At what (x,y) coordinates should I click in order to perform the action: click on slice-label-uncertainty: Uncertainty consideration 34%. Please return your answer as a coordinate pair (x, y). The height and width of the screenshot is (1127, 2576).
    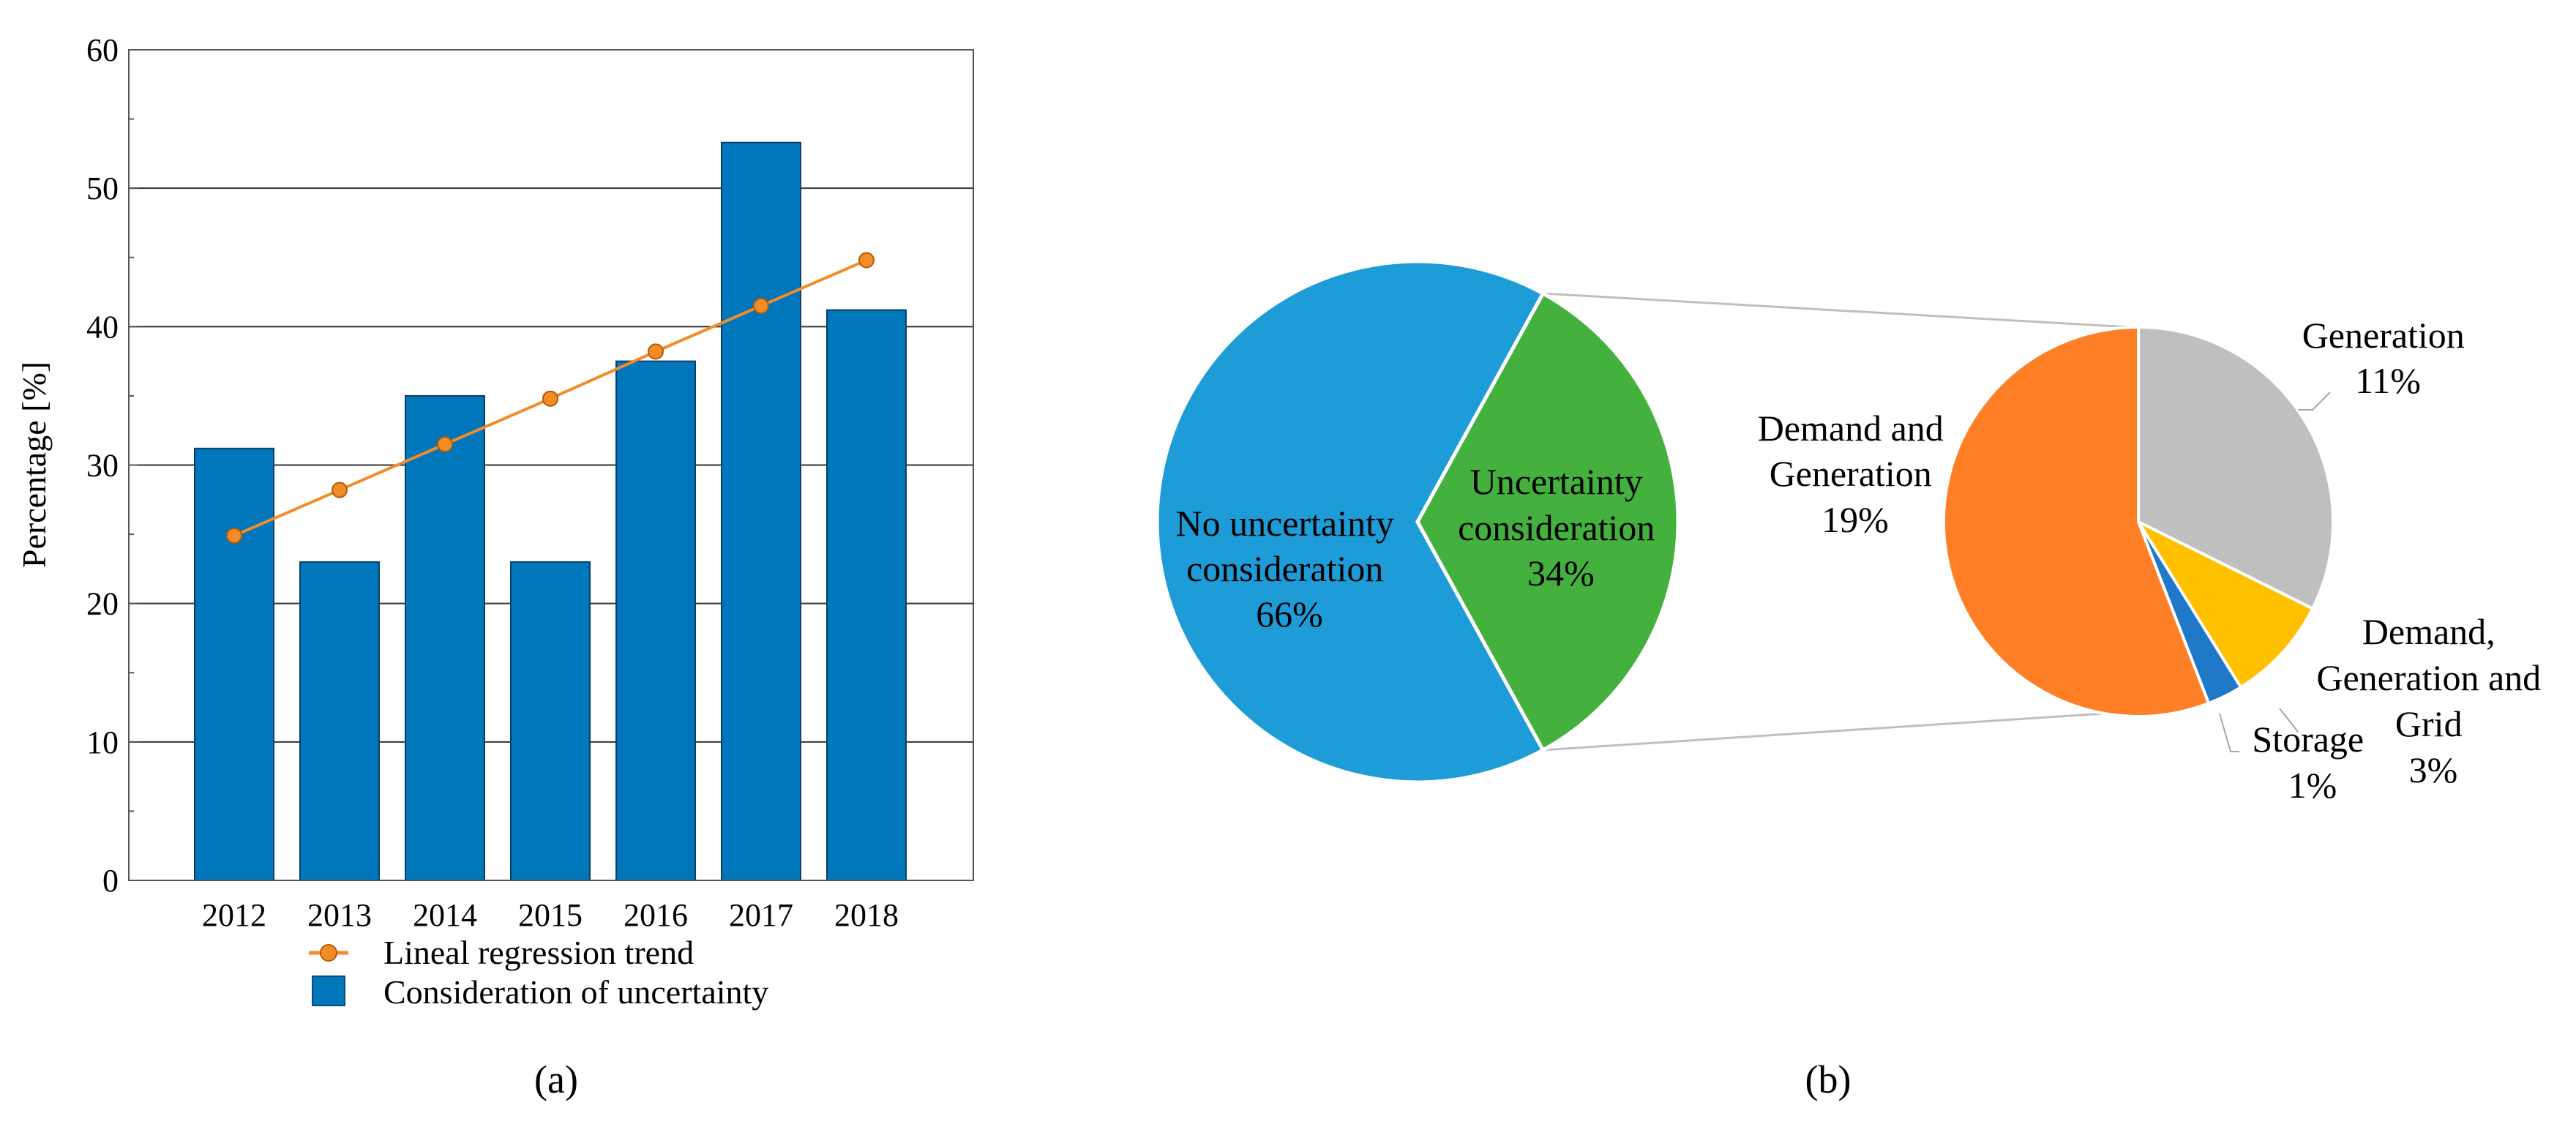
    Looking at the image, I should click on (1561, 527).